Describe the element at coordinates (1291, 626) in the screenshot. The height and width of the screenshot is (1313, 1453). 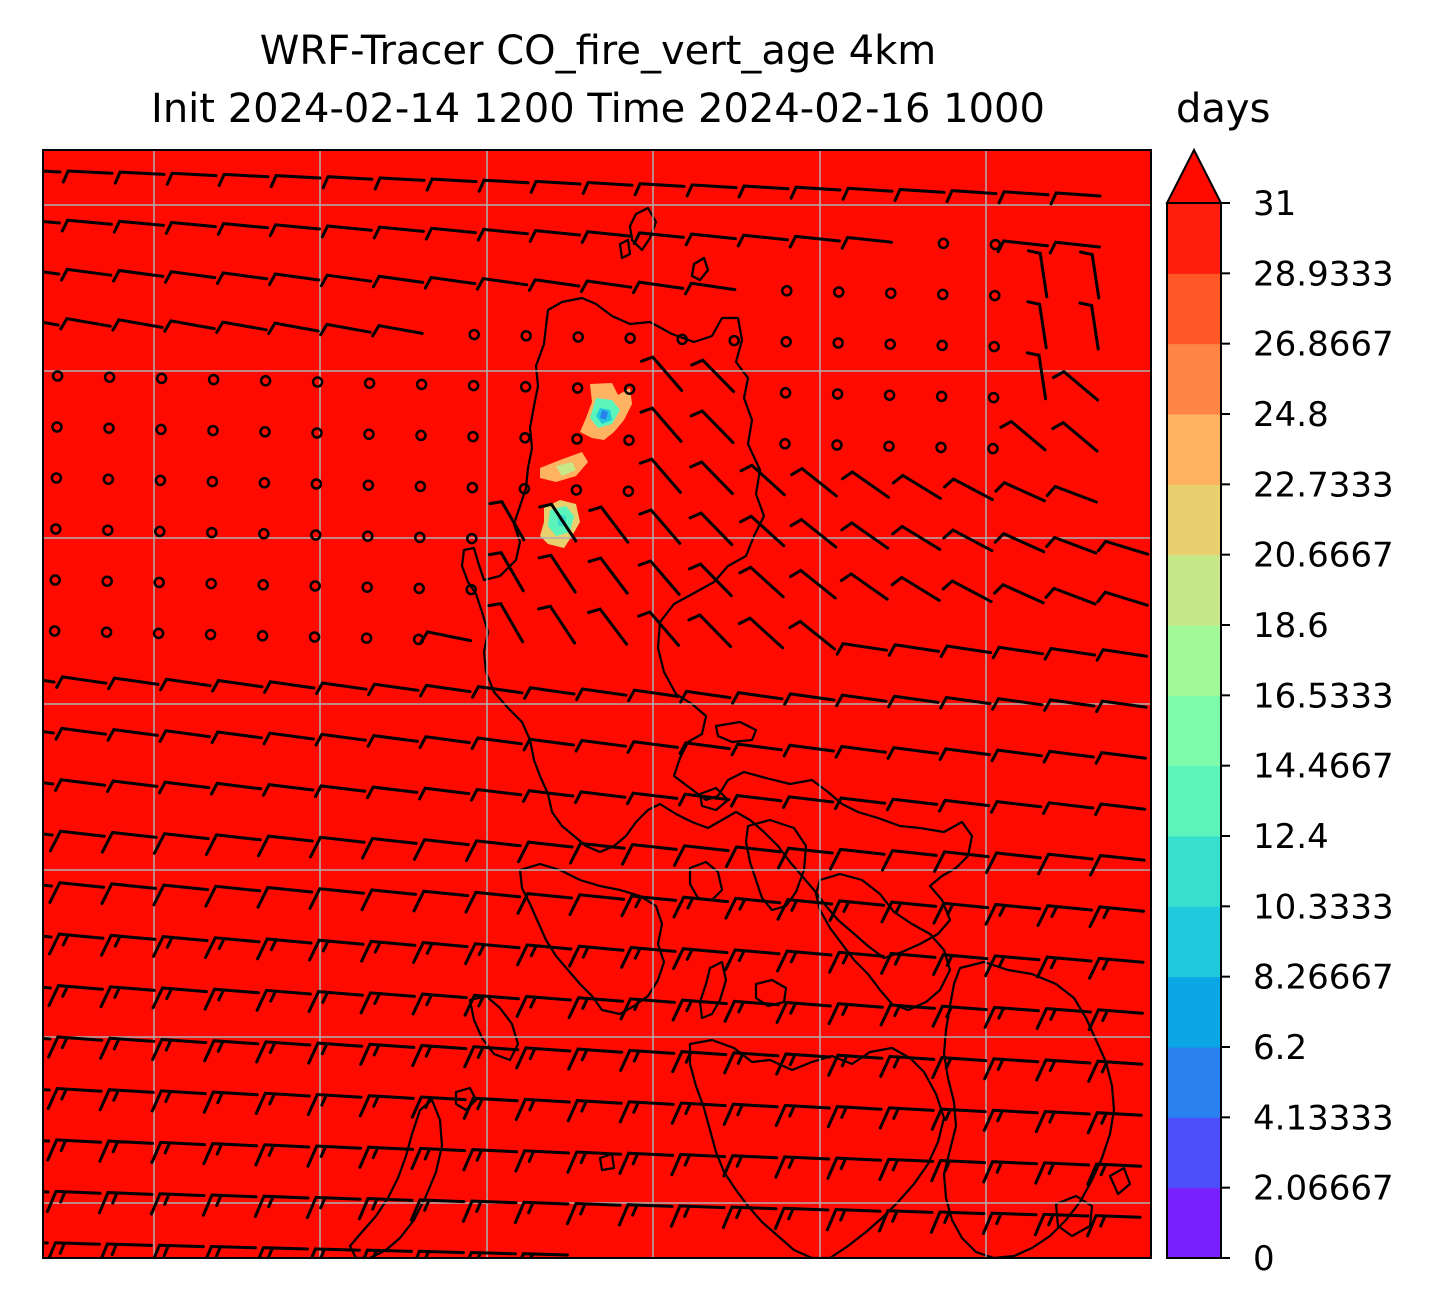
I see `colorbar-tick-label: 18.6` at that location.